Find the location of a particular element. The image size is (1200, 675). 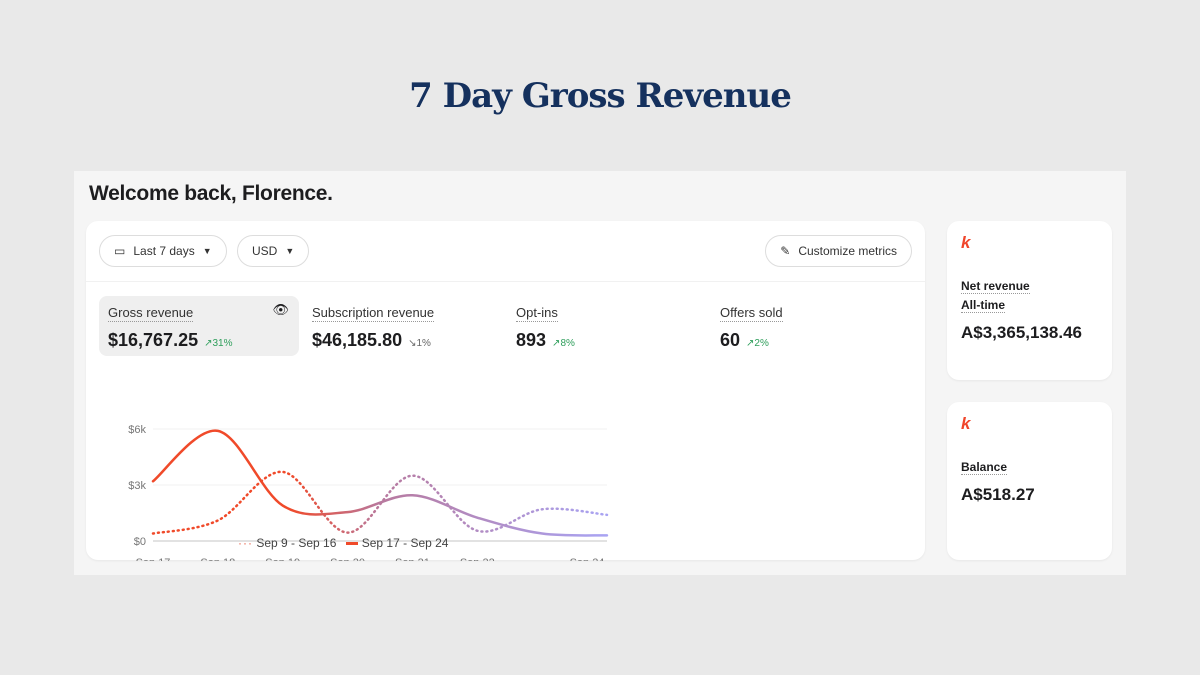

edit-icon: ✎ is located at coordinates (785, 251).